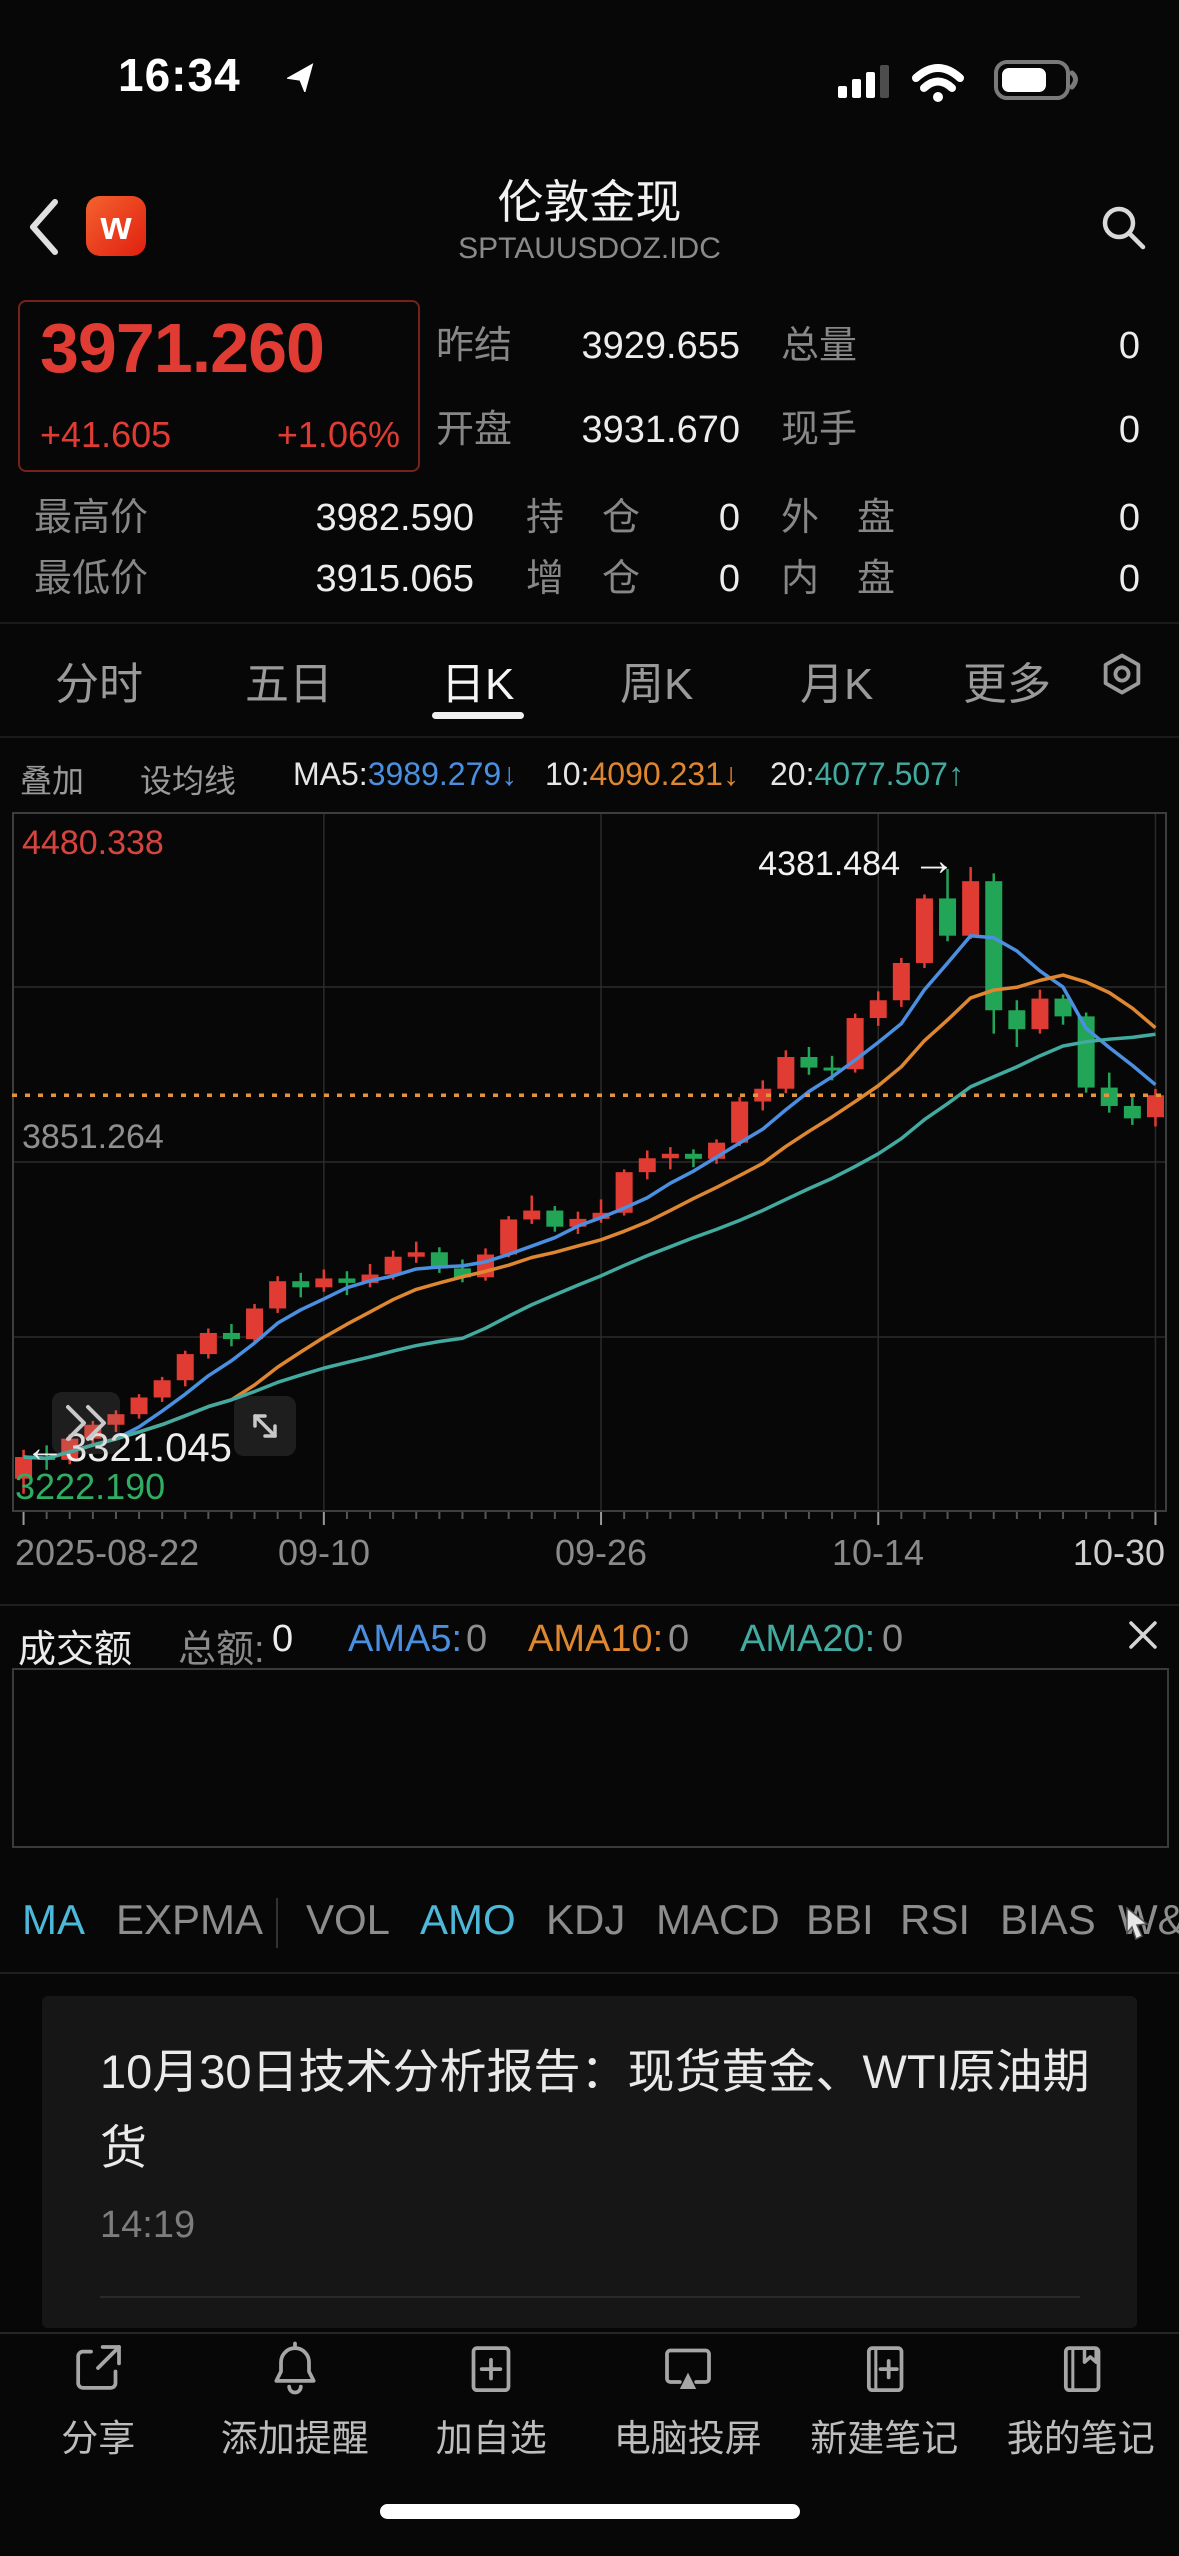 This screenshot has height=2556, width=1179. Describe the element at coordinates (277, 1923) in the screenshot. I see `indicator-divider` at that location.